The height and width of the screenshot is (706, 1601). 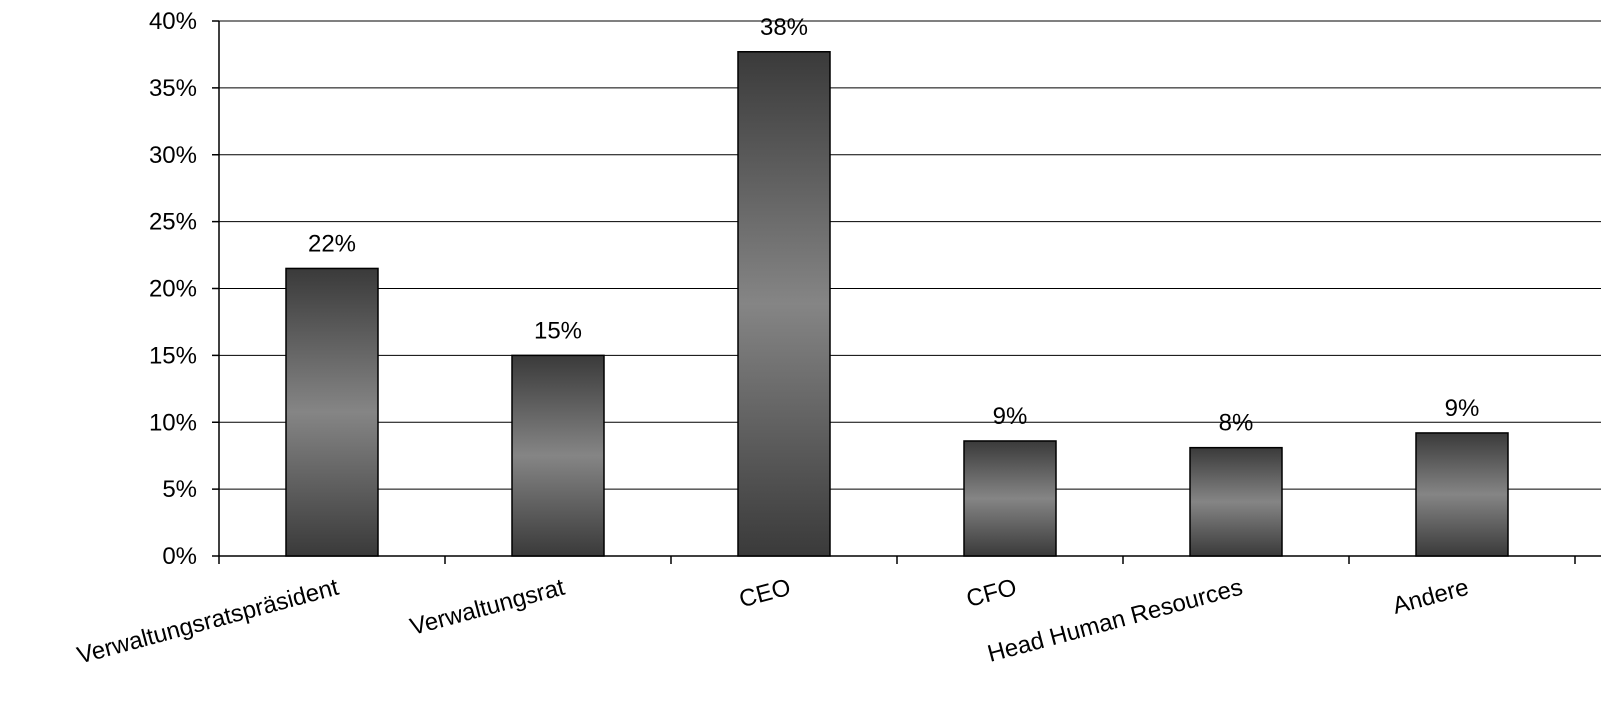 I want to click on data-label: 22%, so click(x=332, y=243).